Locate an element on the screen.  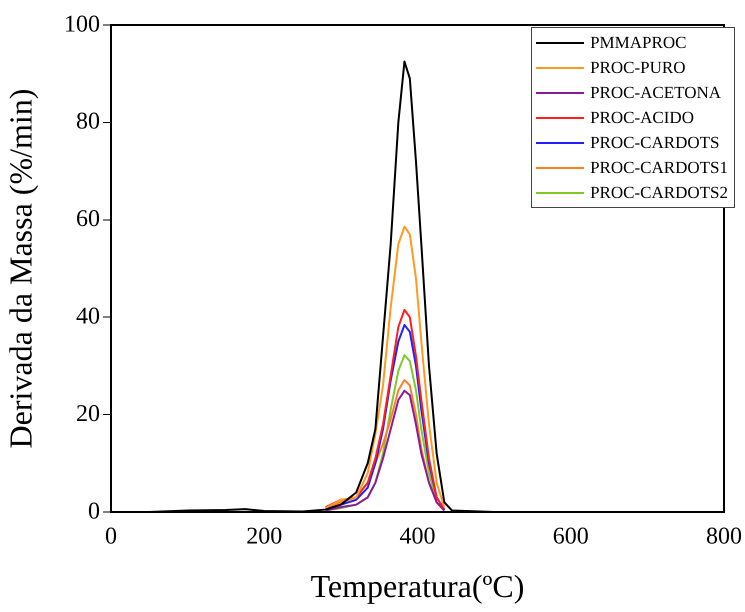
x-tick-label: 400 is located at coordinates (418, 537).